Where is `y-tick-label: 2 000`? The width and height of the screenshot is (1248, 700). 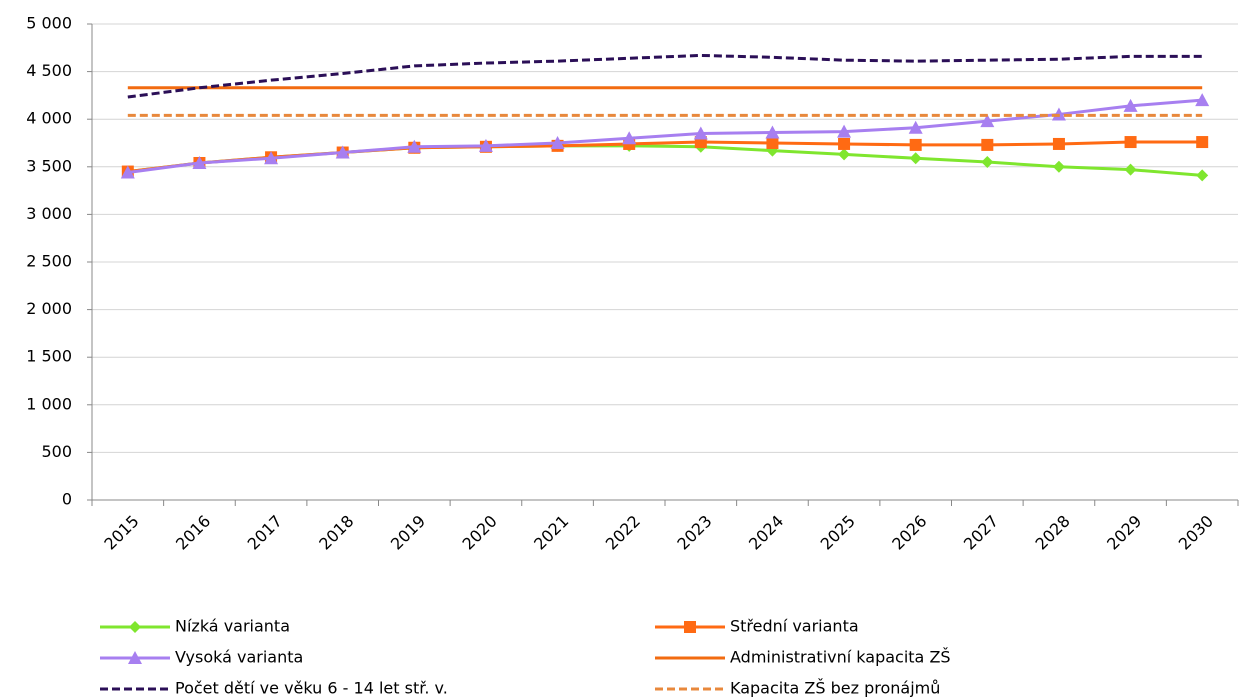
y-tick-label: 2 000 is located at coordinates (49, 308).